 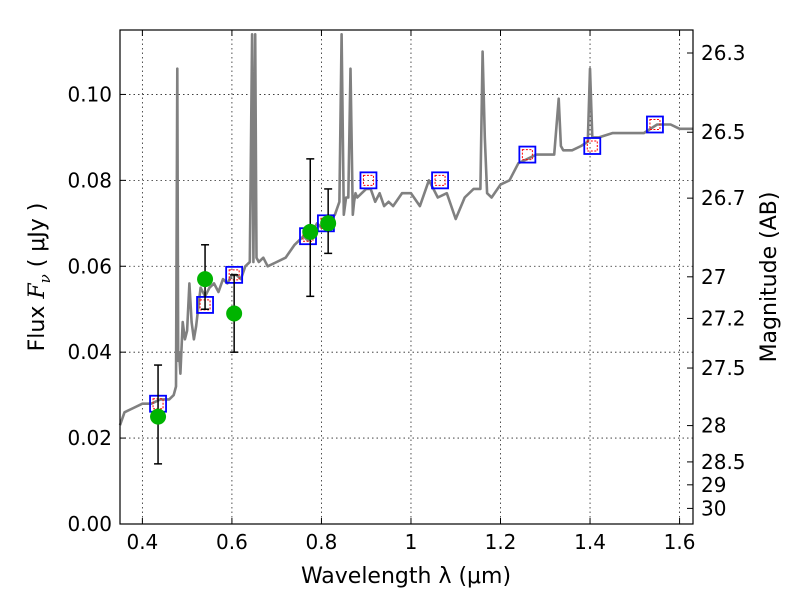 I want to click on y-tick-label: 0.10, so click(x=89, y=94).